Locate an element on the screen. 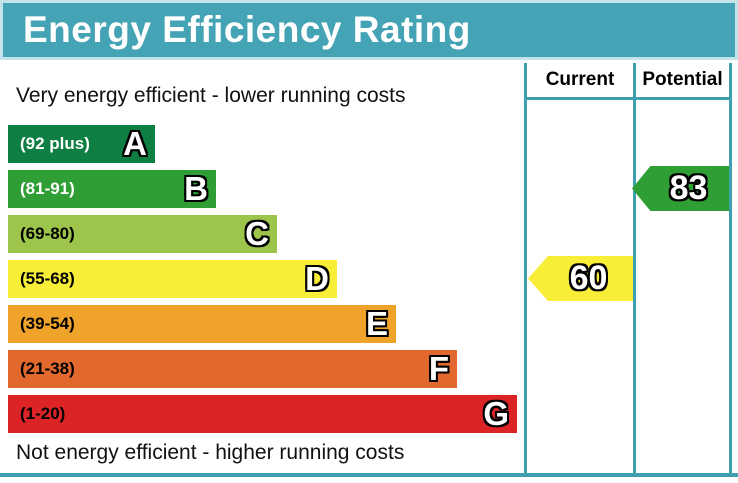 This screenshot has height=483, width=738. band-d-letter: D is located at coordinates (317, 278).